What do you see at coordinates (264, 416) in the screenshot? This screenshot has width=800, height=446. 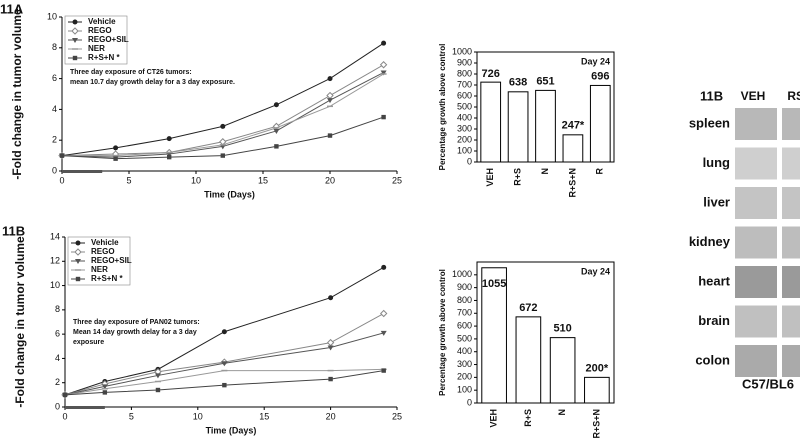 I see `x-tick-label: 15` at bounding box center [264, 416].